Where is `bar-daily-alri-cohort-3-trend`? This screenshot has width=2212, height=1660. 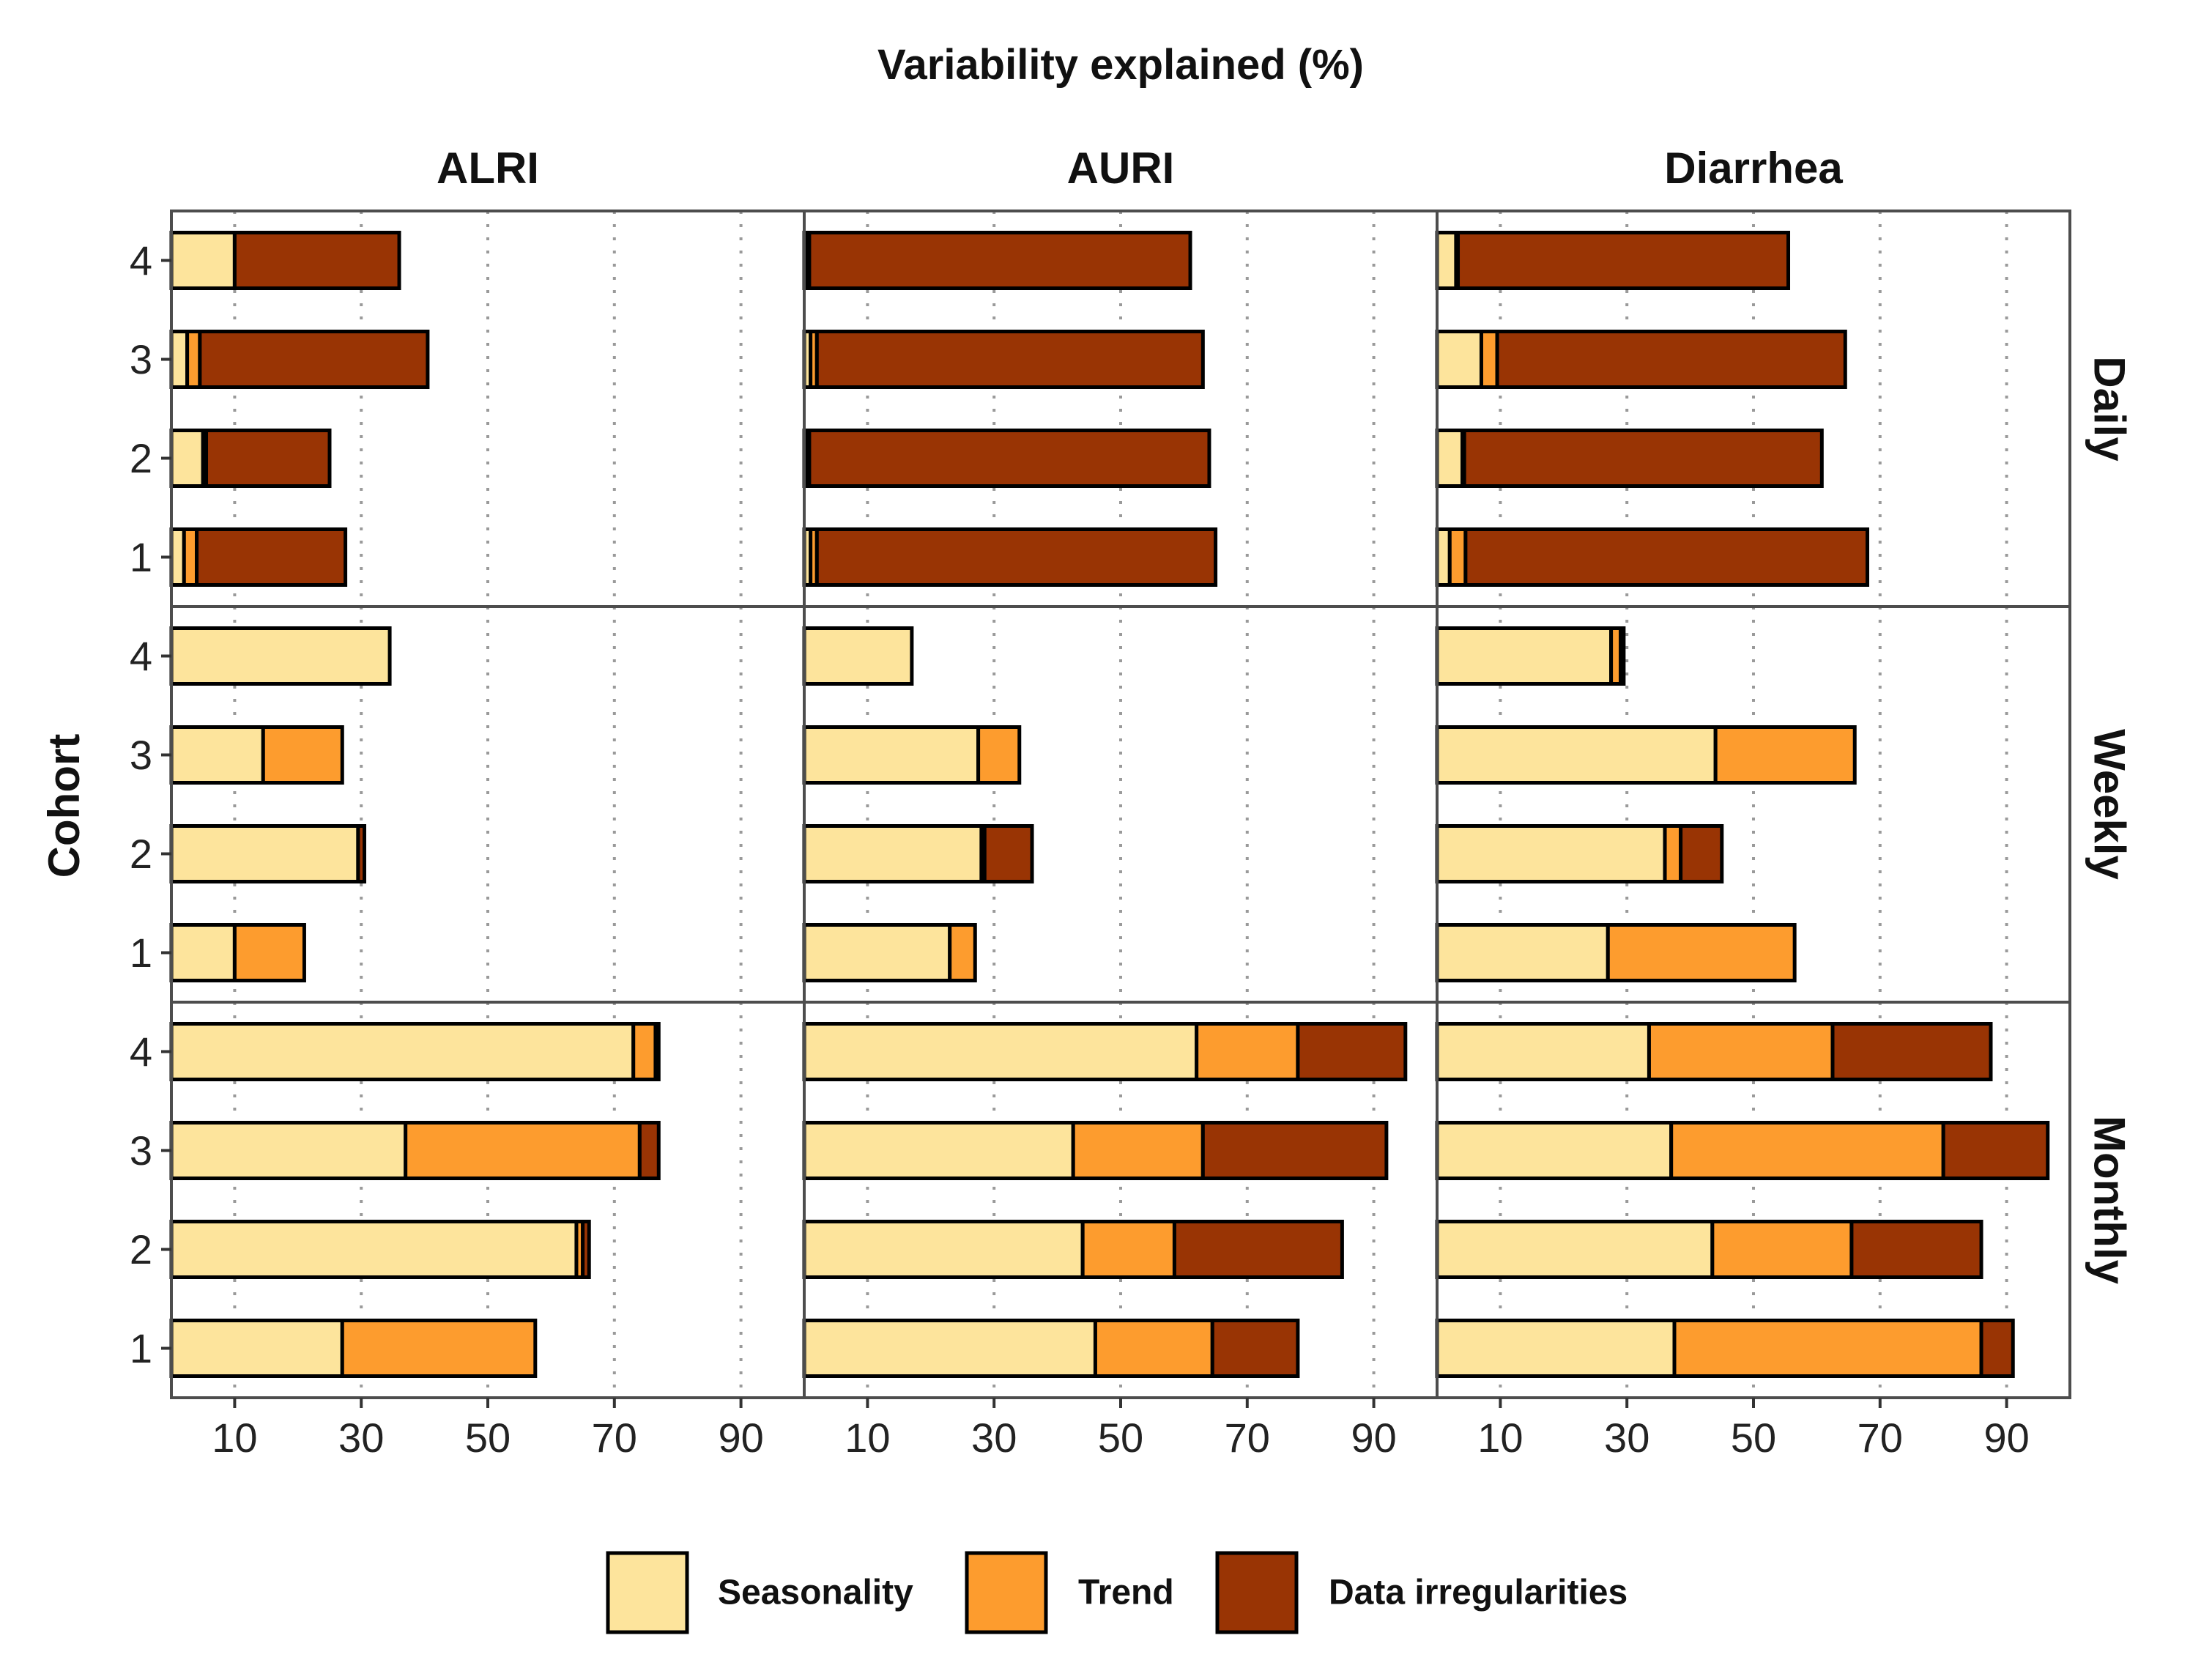 bar-daily-alri-cohort-3-trend is located at coordinates (193, 359).